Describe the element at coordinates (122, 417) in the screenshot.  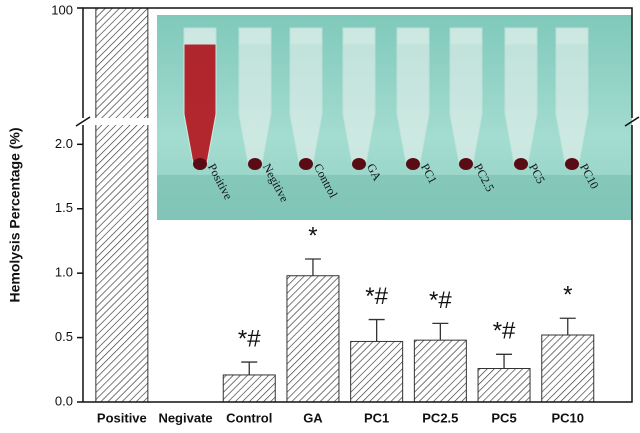
I see `x-tick-label: Positive` at that location.